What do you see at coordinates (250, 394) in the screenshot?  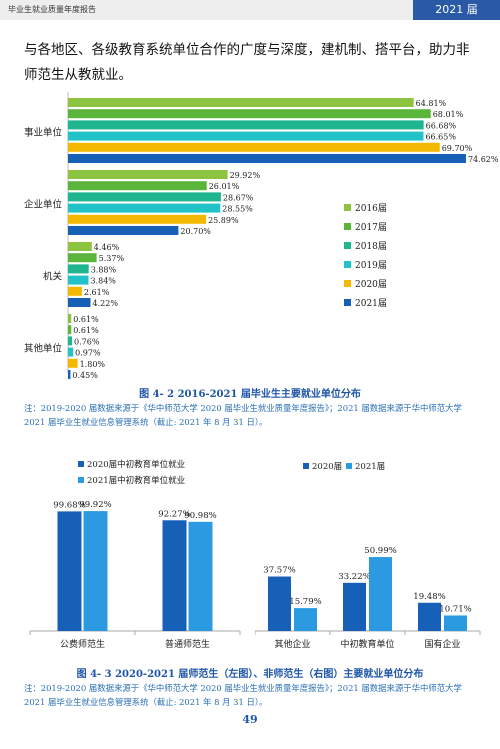 I see `figure1-caption: 图 4- 2 2016-2021 届毕业生主要就业单位分布` at bounding box center [250, 394].